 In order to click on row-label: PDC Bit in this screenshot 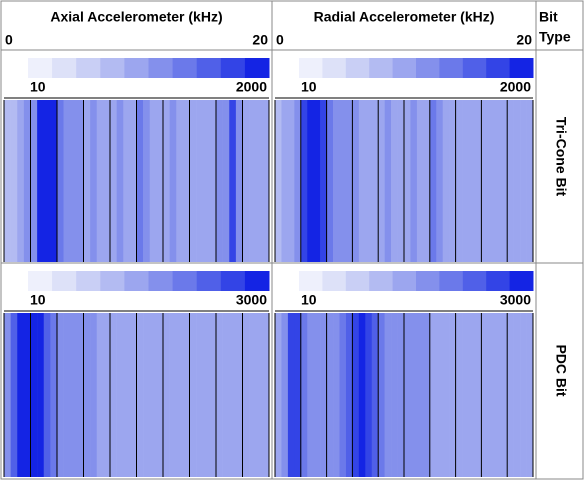, I will do `click(561, 370)`.